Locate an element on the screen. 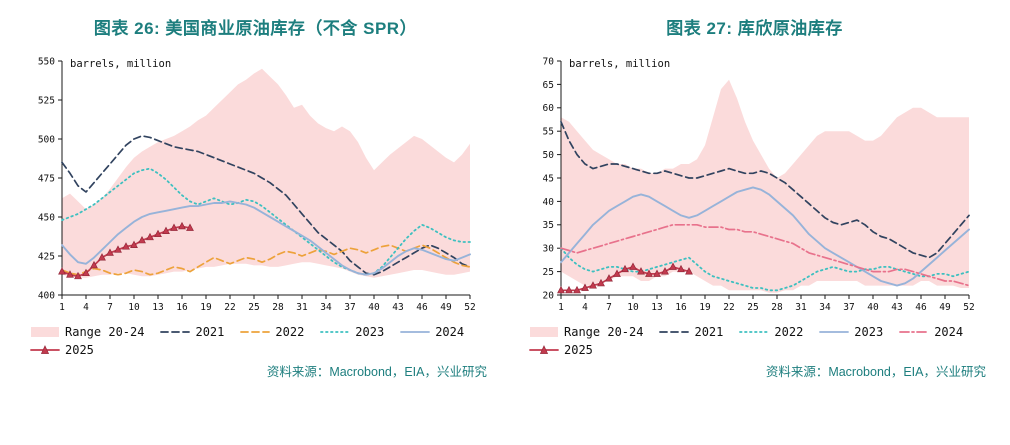 Image resolution: width=1010 pixels, height=445 pixels. series-line-2021 is located at coordinates (765, 189).